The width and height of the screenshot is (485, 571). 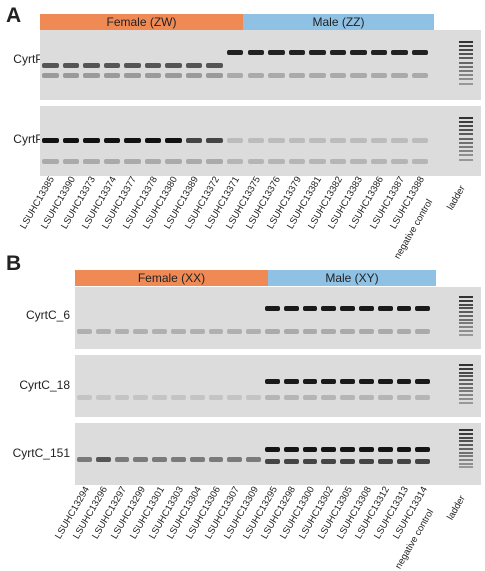 I want to click on male-xy-label: Male (XY), so click(x=352, y=278).